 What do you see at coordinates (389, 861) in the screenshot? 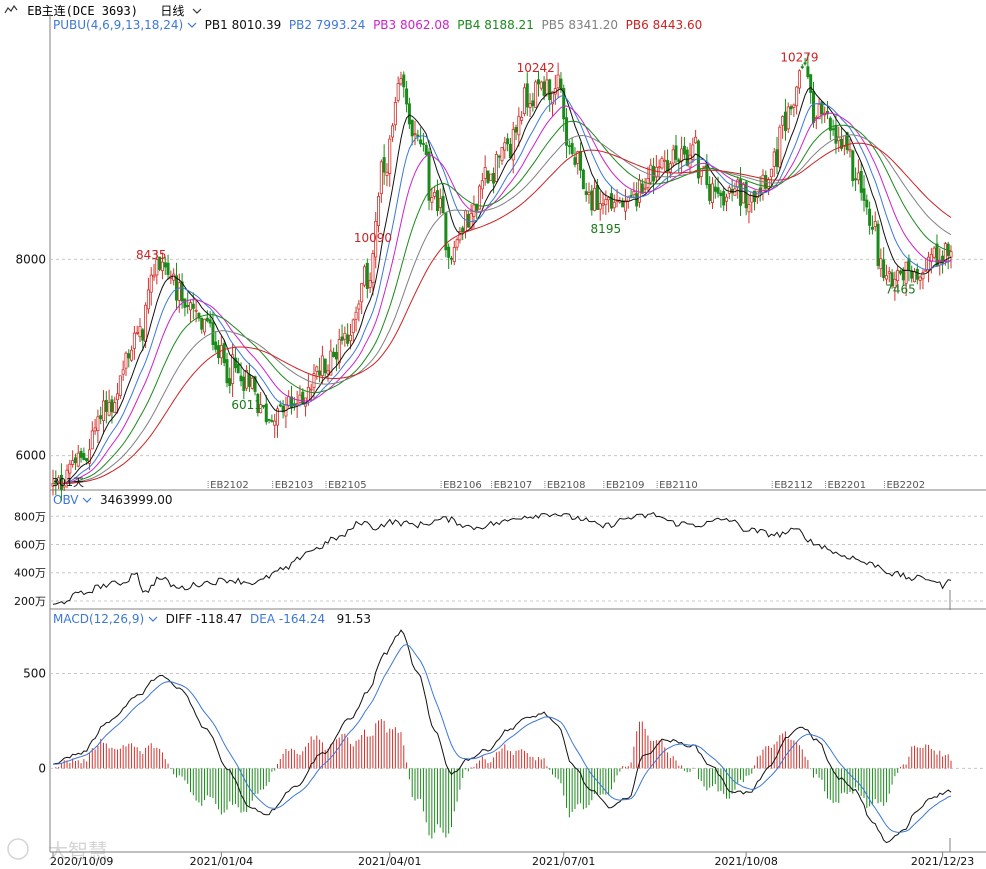
I see `date-label: 2021/04/01` at bounding box center [389, 861].